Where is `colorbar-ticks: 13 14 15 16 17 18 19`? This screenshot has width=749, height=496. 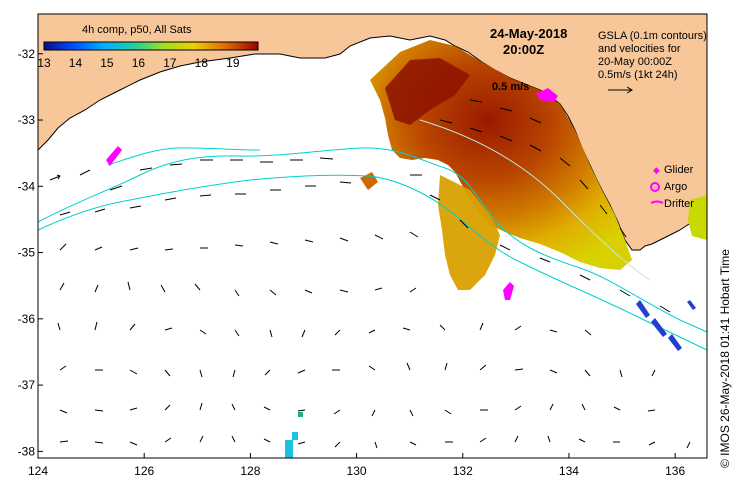 colorbar-ticks: 13 14 15 16 17 18 19 is located at coordinates (138, 63).